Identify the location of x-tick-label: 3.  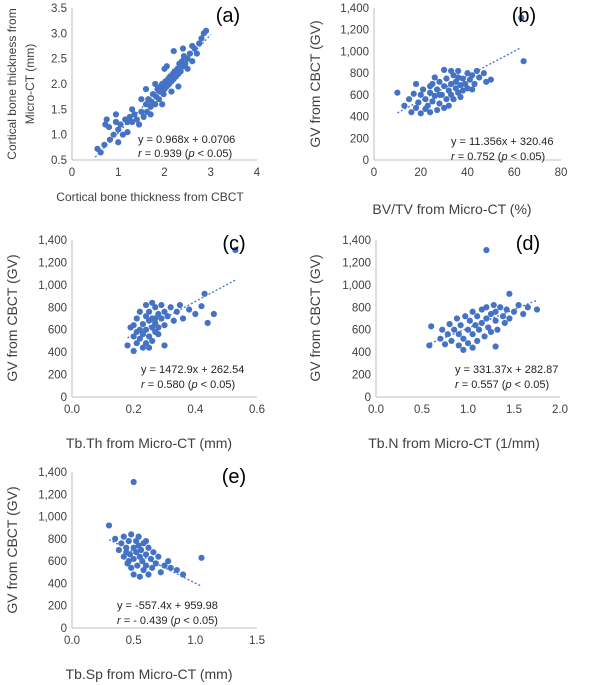
(211, 173).